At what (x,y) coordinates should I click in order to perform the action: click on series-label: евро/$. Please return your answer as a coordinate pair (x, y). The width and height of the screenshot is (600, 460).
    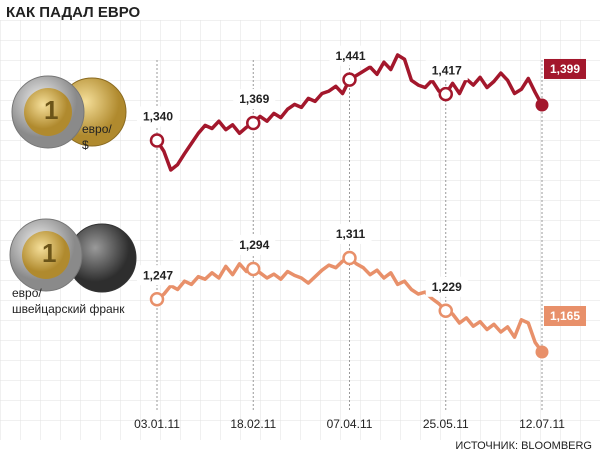
    Looking at the image, I should click on (97, 137).